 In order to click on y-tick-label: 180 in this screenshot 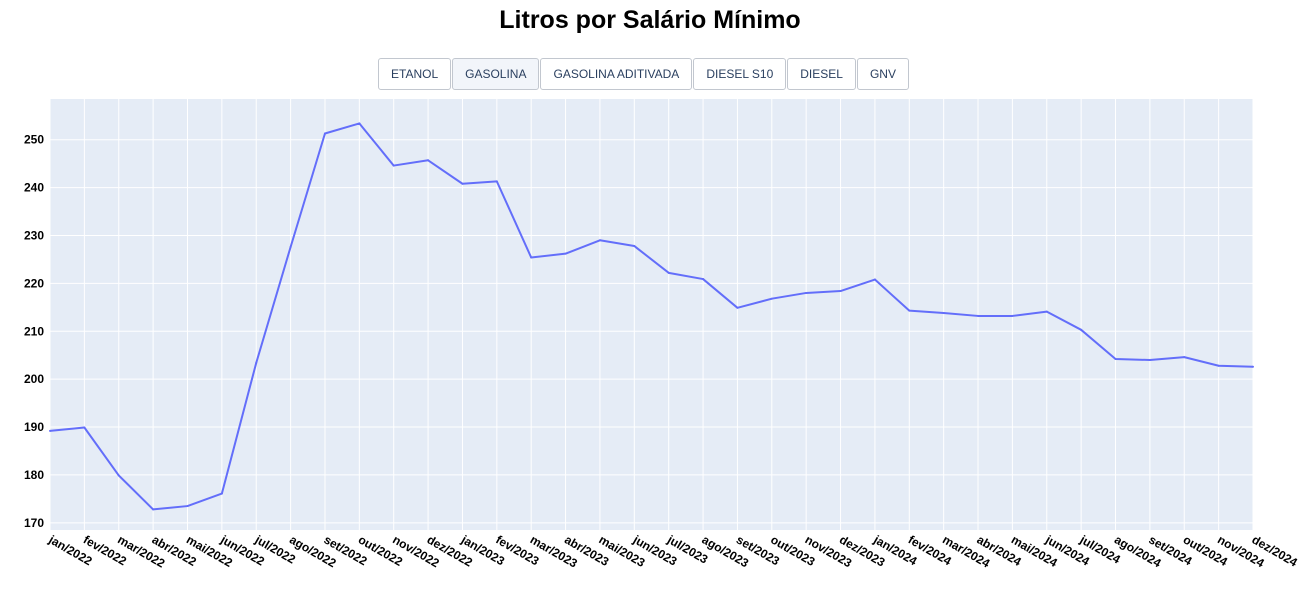, I will do `click(34, 475)`.